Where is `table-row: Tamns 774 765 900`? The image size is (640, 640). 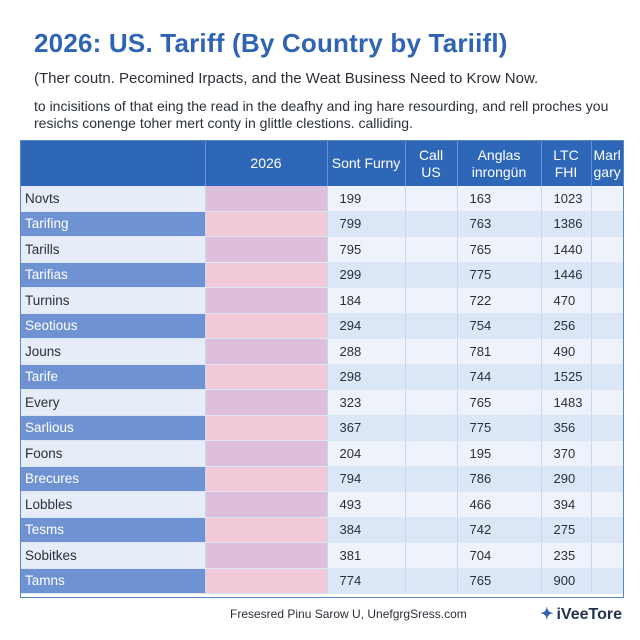
table-row: Tamns 774 765 900 is located at coordinates (322, 581).